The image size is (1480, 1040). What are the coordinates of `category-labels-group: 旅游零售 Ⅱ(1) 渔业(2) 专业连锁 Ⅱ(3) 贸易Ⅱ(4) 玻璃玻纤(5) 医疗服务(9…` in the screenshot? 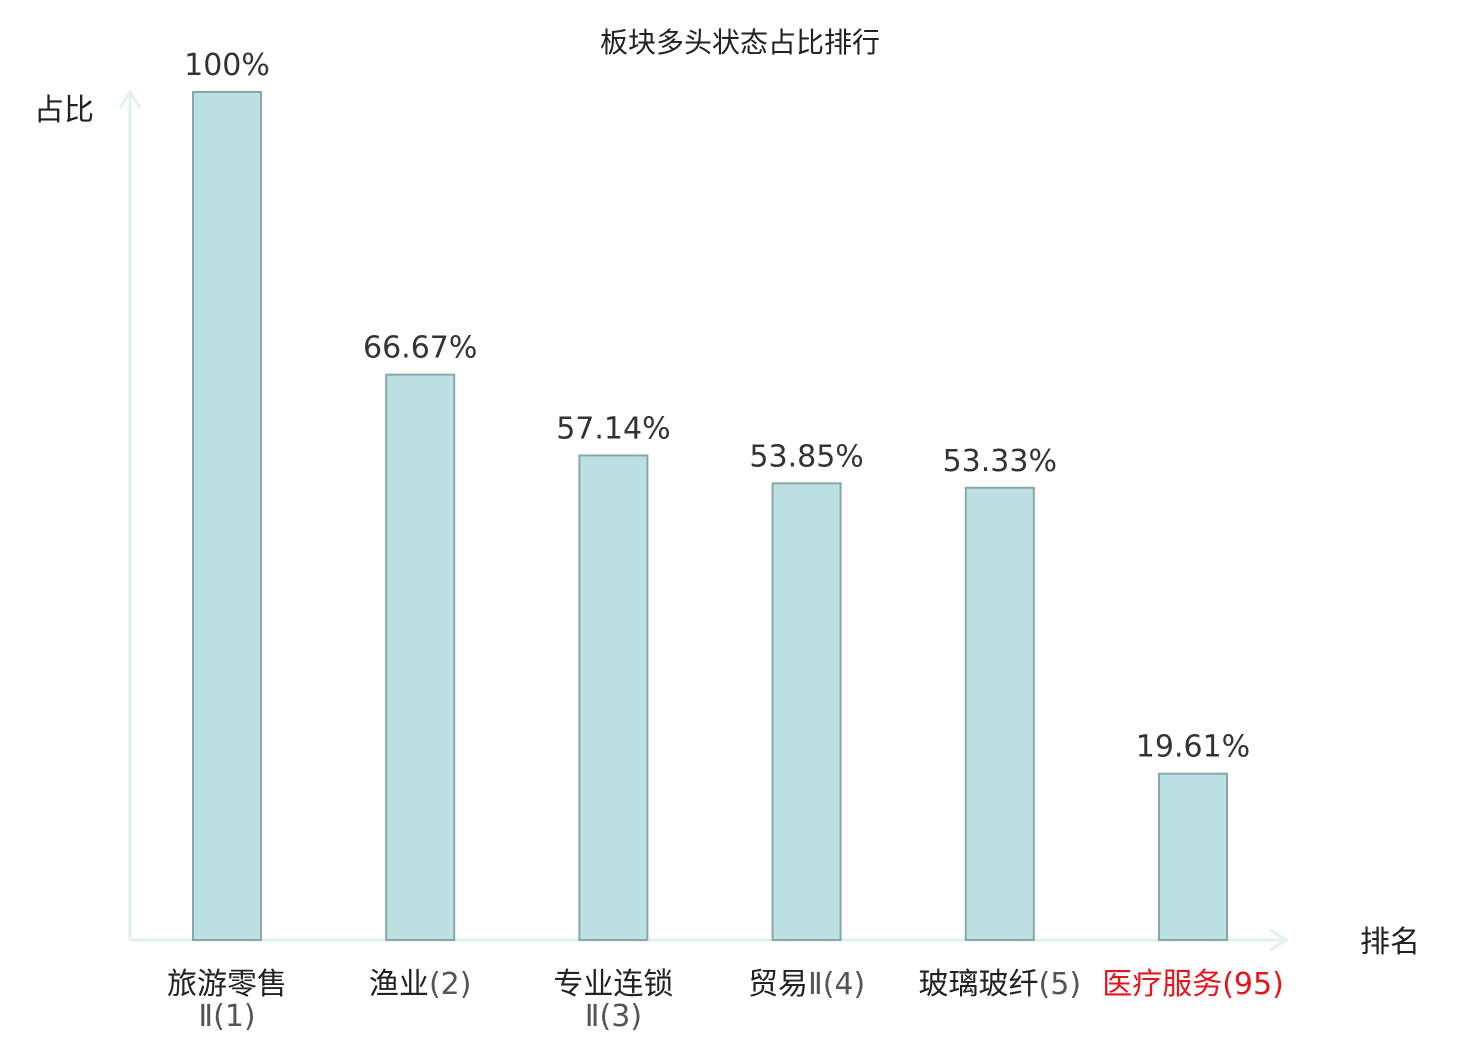 It's located at (725, 1000).